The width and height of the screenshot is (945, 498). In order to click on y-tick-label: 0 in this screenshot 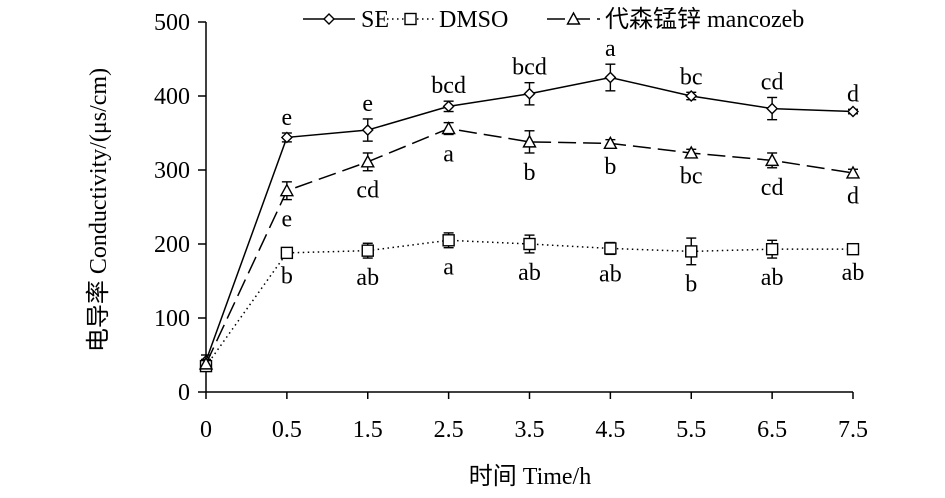, I will do `click(184, 393)`.